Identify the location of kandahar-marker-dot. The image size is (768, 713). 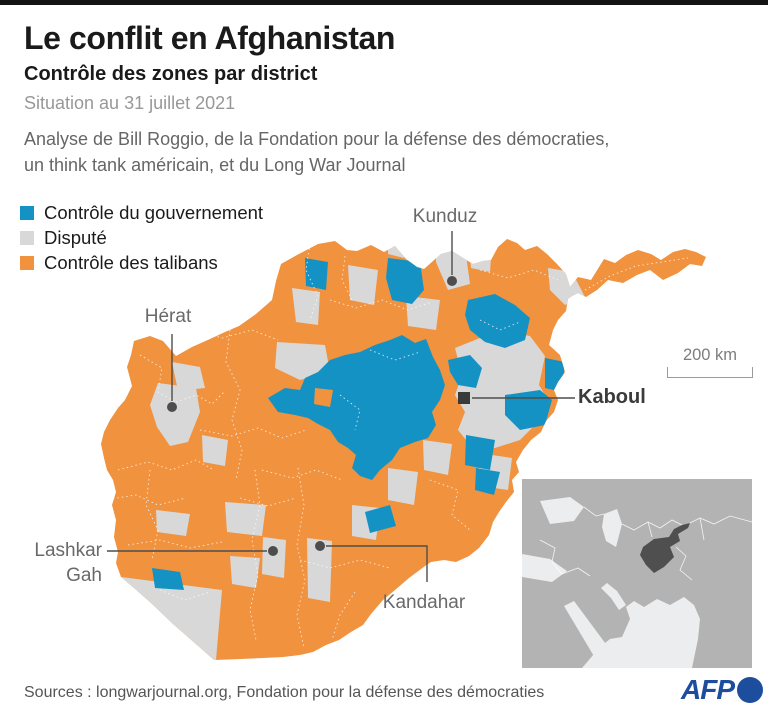
(320, 546).